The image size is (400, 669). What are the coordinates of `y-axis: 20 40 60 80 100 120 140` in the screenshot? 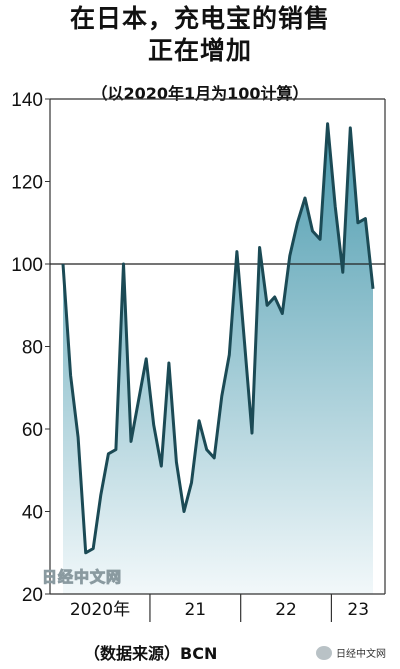 It's located at (30, 348).